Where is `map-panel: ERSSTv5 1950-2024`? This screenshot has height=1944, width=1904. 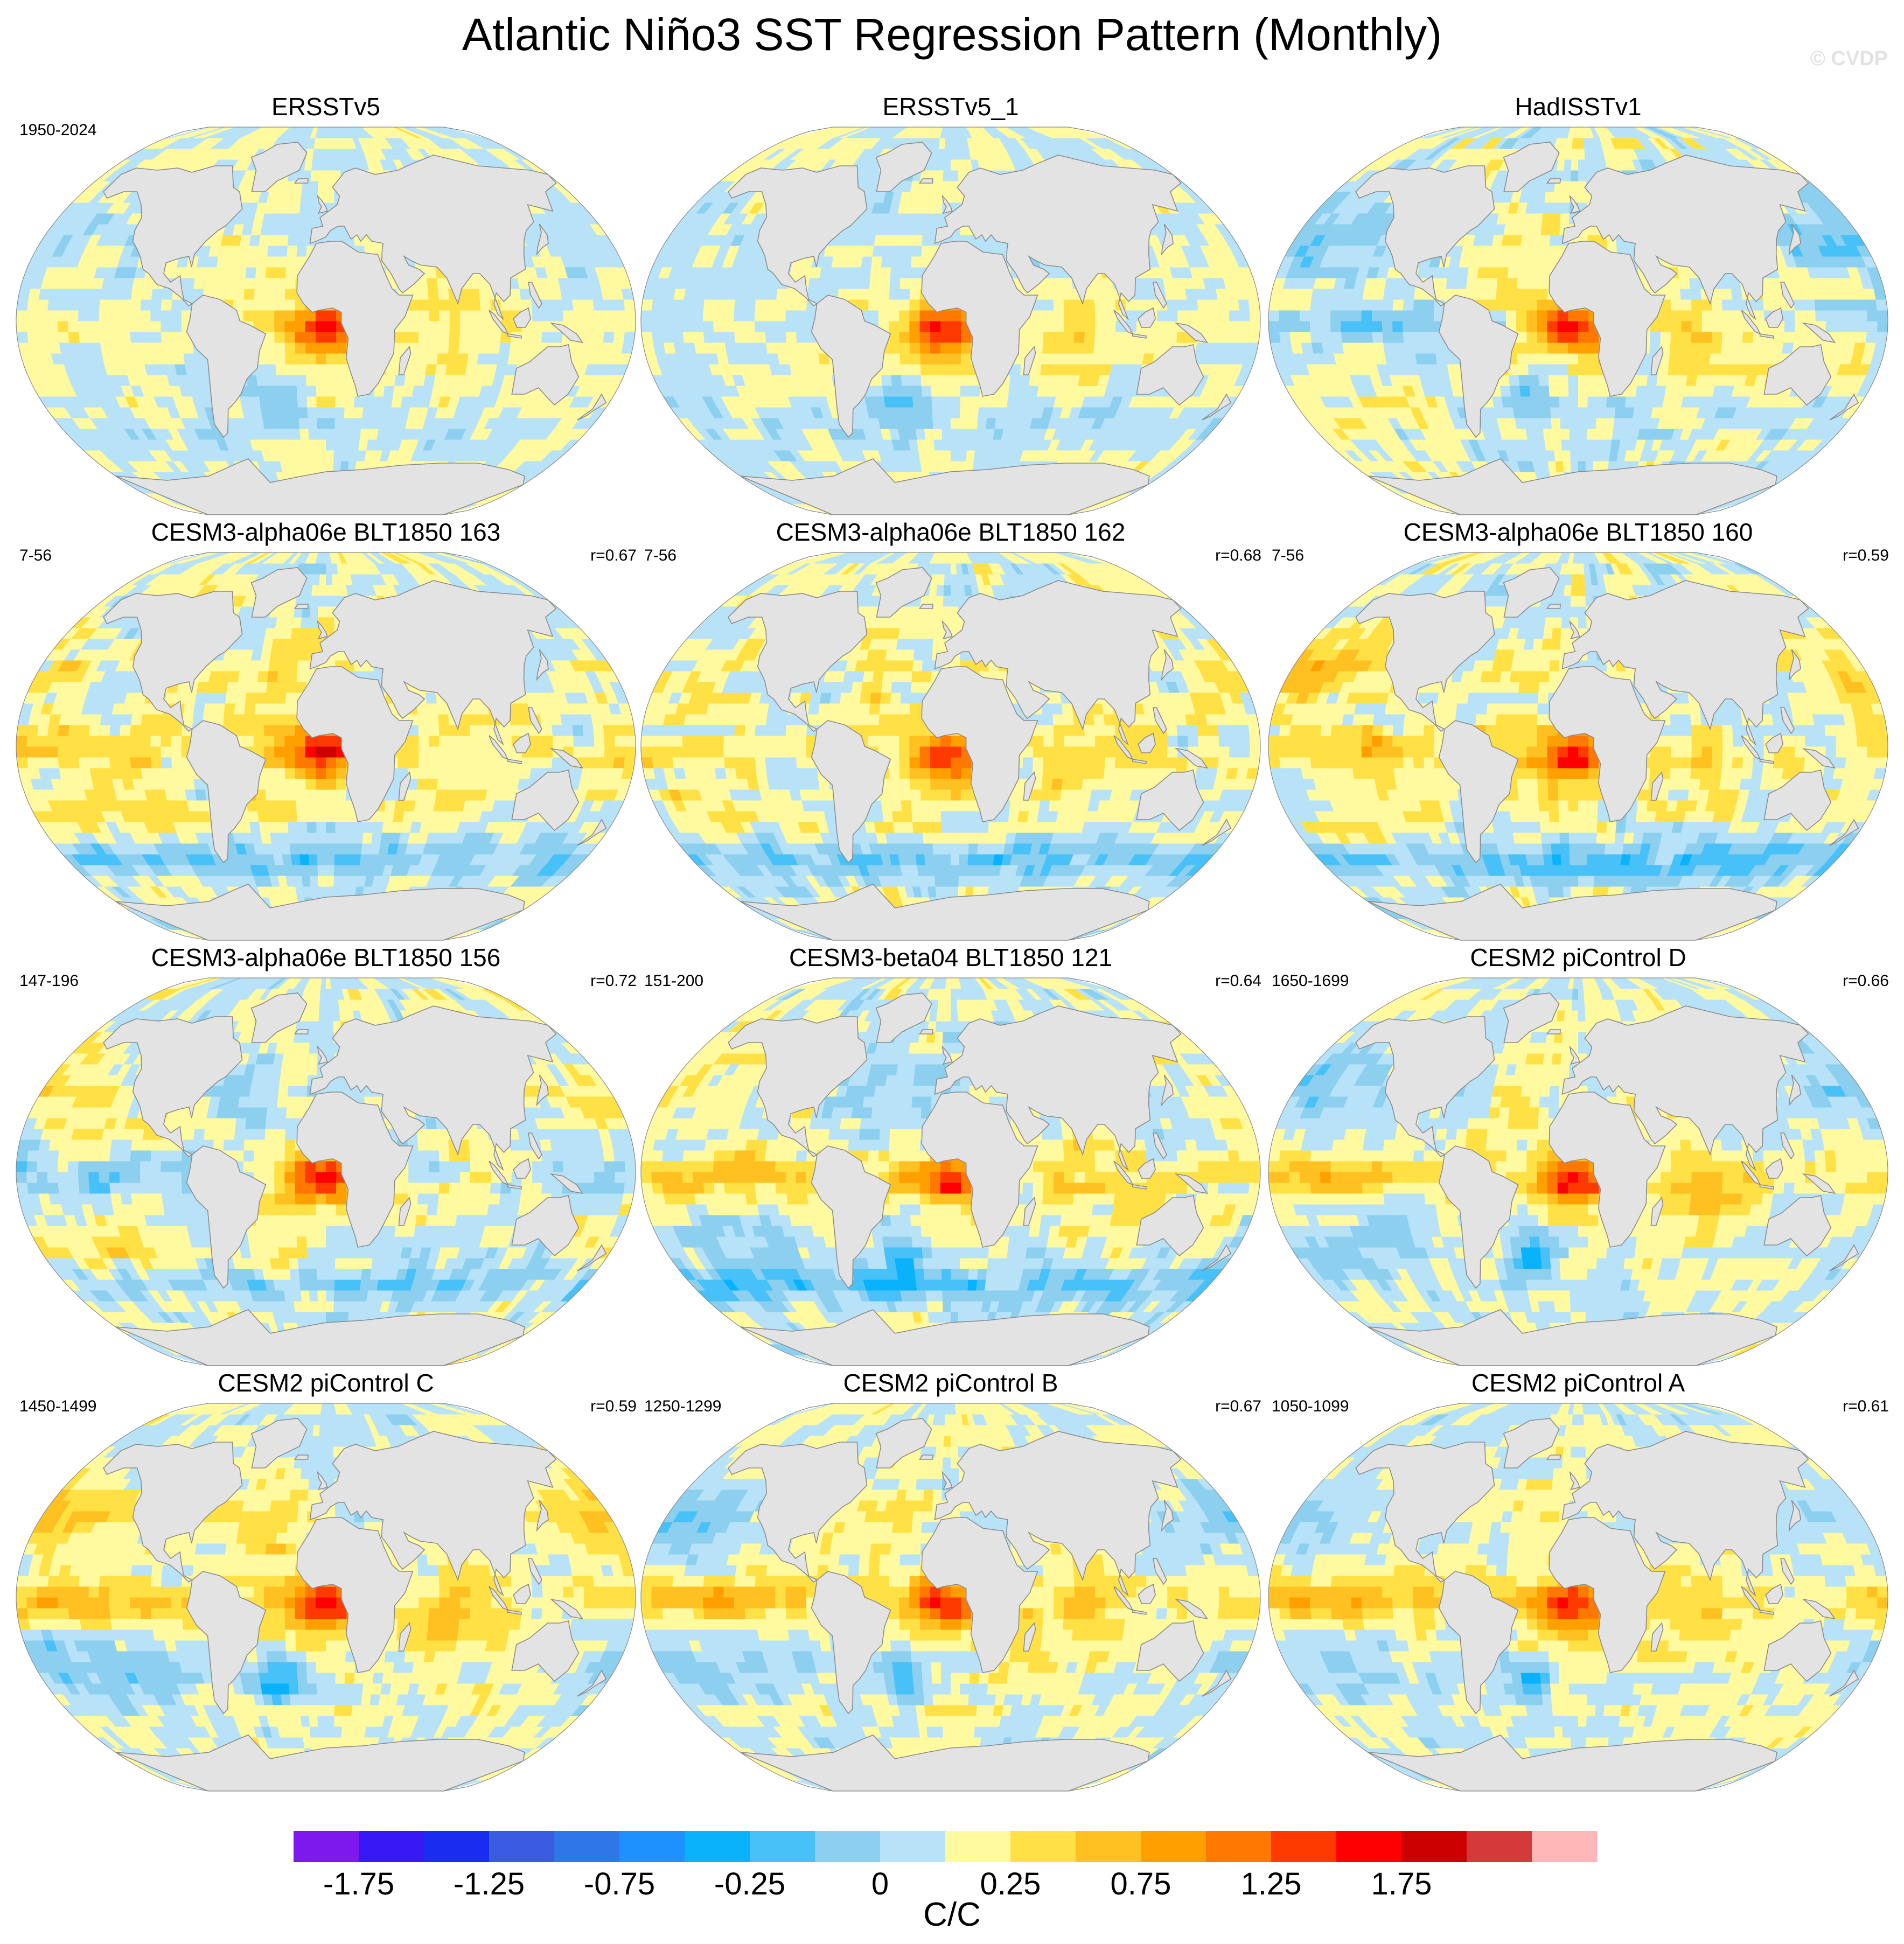 map-panel: ERSSTv5 1950-2024 is located at coordinates (326, 304).